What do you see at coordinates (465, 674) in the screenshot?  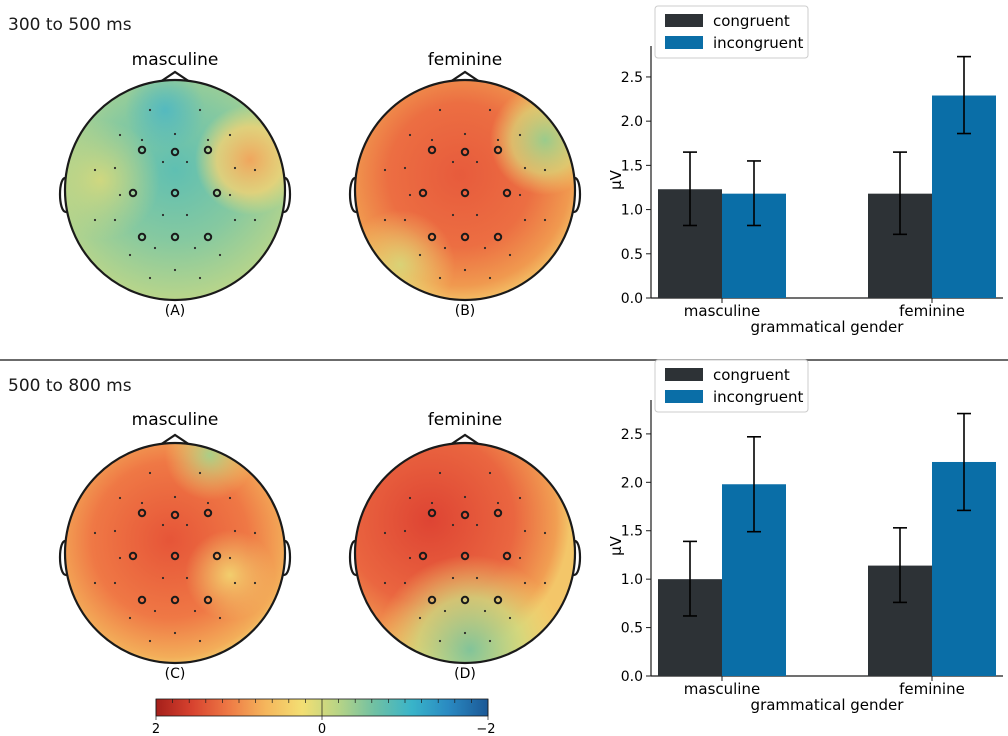 I see `topomap-letter: (D)` at bounding box center [465, 674].